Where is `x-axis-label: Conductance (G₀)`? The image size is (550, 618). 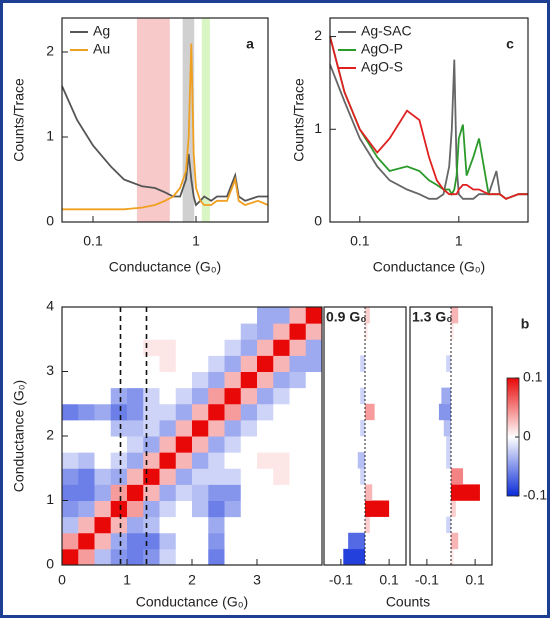
x-axis-label: Conductance (G₀) is located at coordinates (192, 602).